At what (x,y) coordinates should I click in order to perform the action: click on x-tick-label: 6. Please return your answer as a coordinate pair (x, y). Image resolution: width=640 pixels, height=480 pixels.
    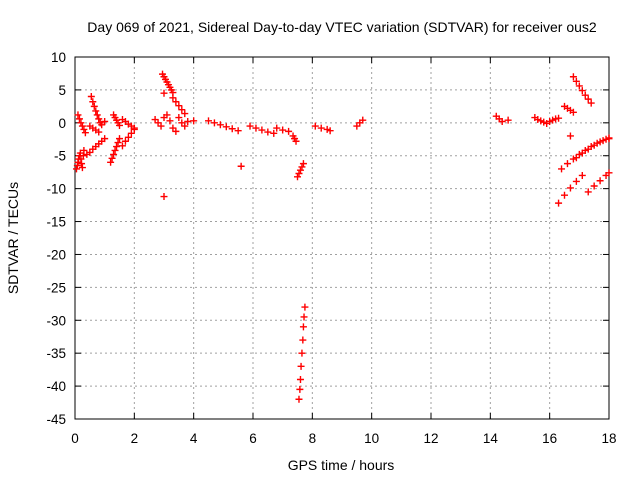
    Looking at the image, I should click on (253, 438).